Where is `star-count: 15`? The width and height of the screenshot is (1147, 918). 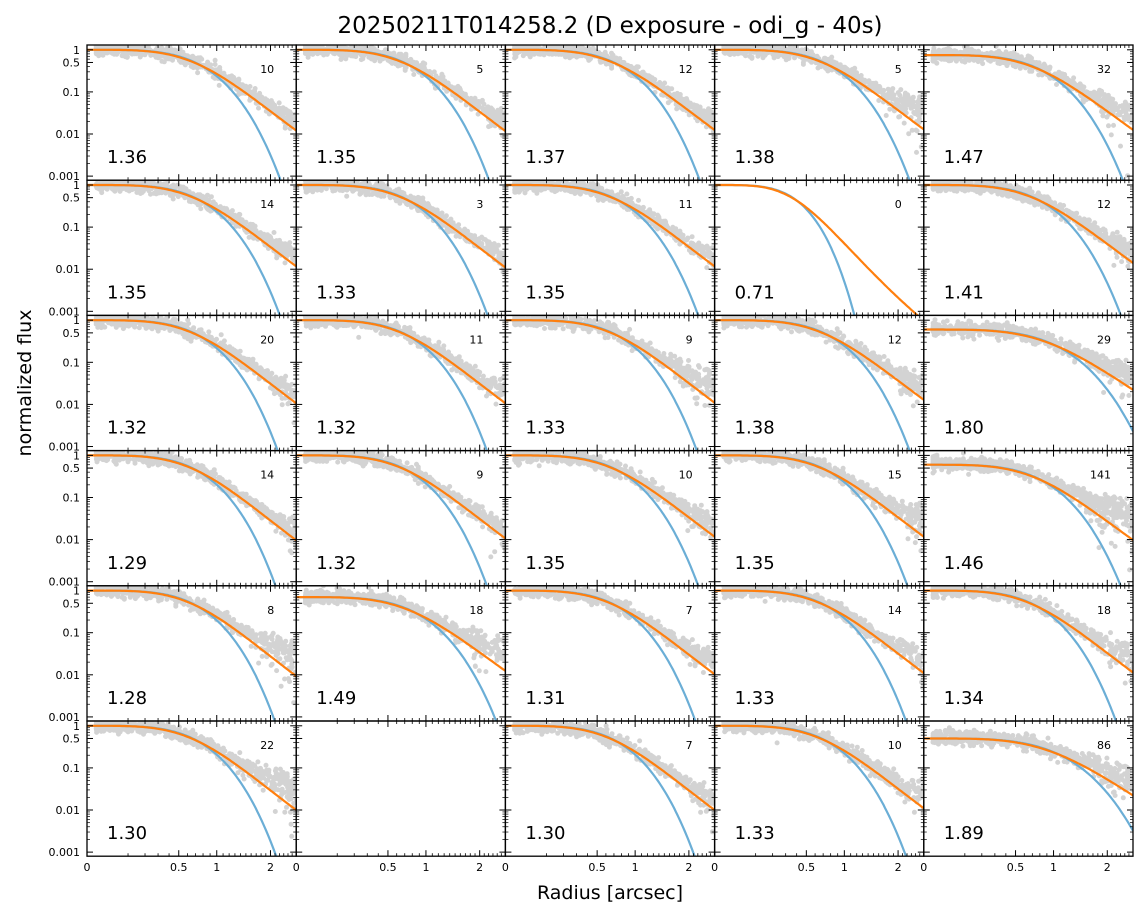
star-count: 15 is located at coordinates (895, 475).